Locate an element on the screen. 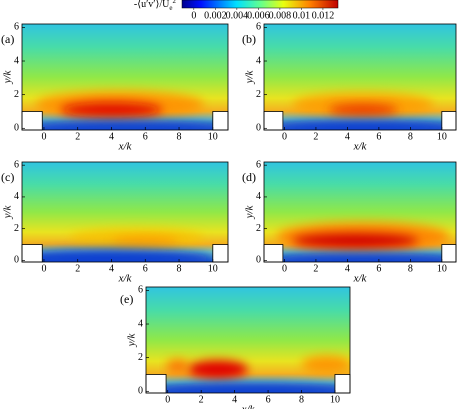  colorbar-tick-label: 0.006 is located at coordinates (258, 15).